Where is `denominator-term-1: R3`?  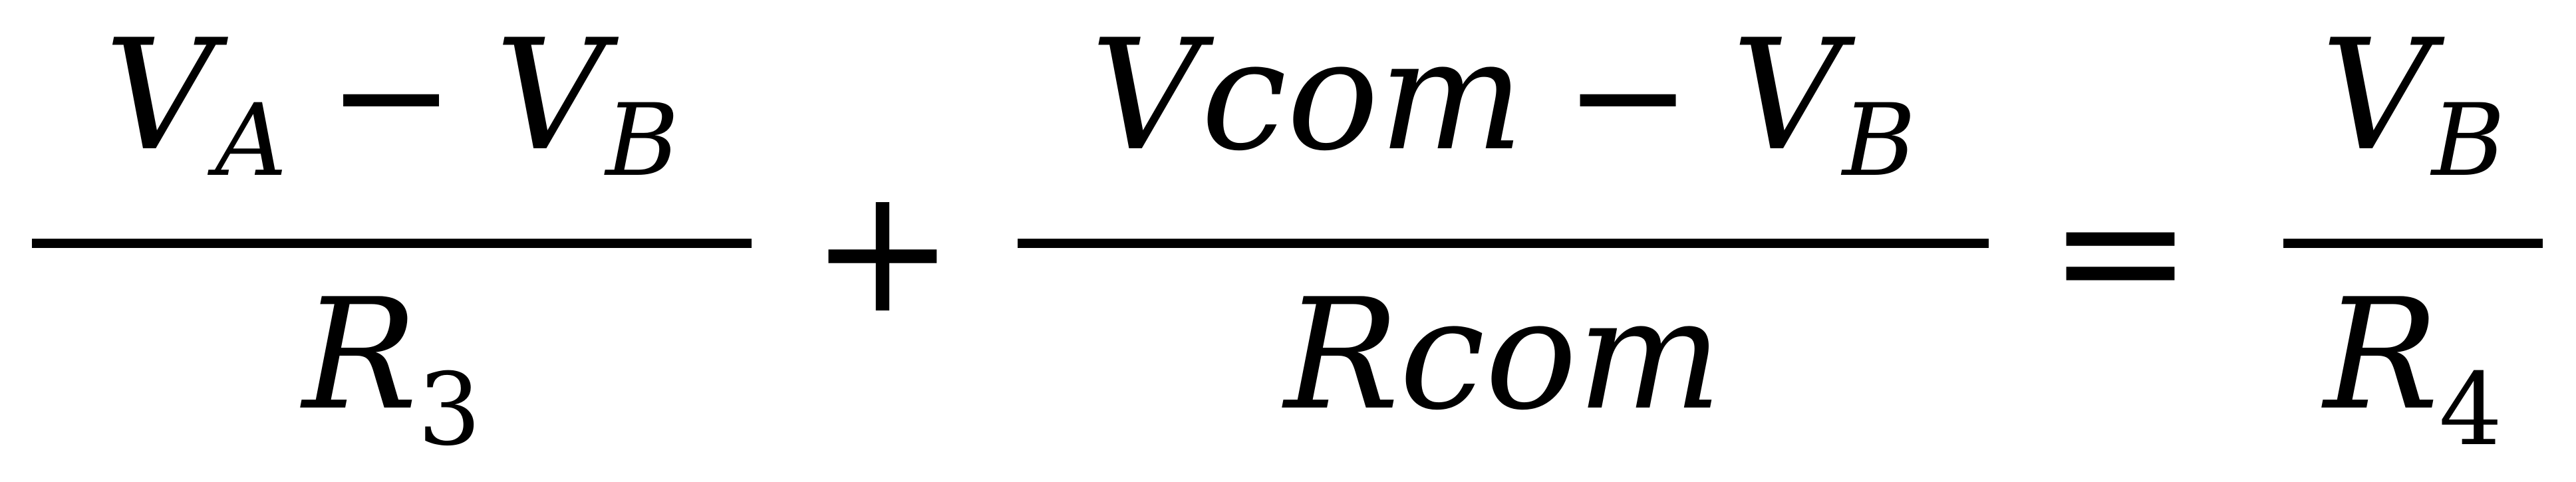 denominator-term-1: R3 is located at coordinates (392, 370).